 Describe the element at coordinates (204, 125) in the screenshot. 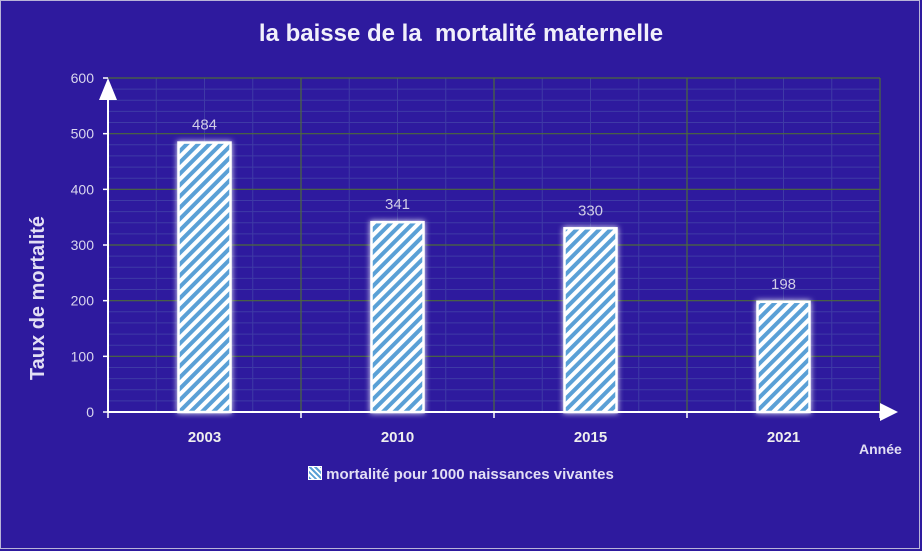

I see `data-label: 484` at that location.